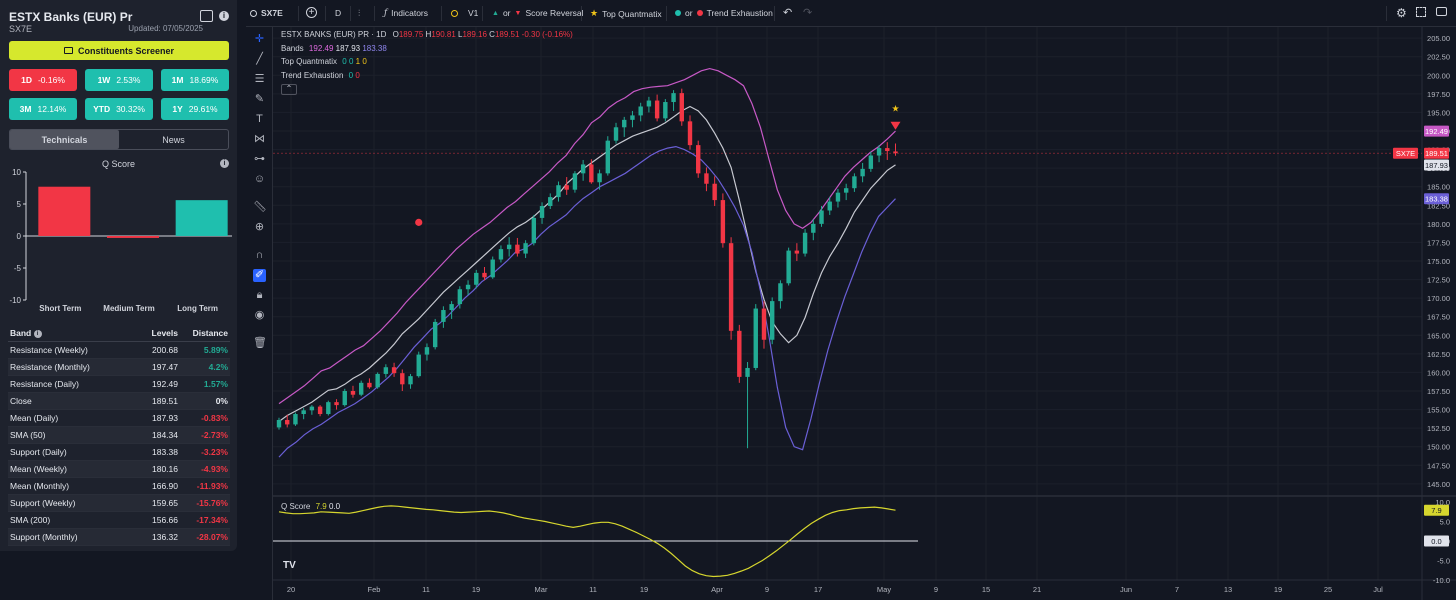 The height and width of the screenshot is (600, 1456). I want to click on perf-period: 1M, so click(177, 80).